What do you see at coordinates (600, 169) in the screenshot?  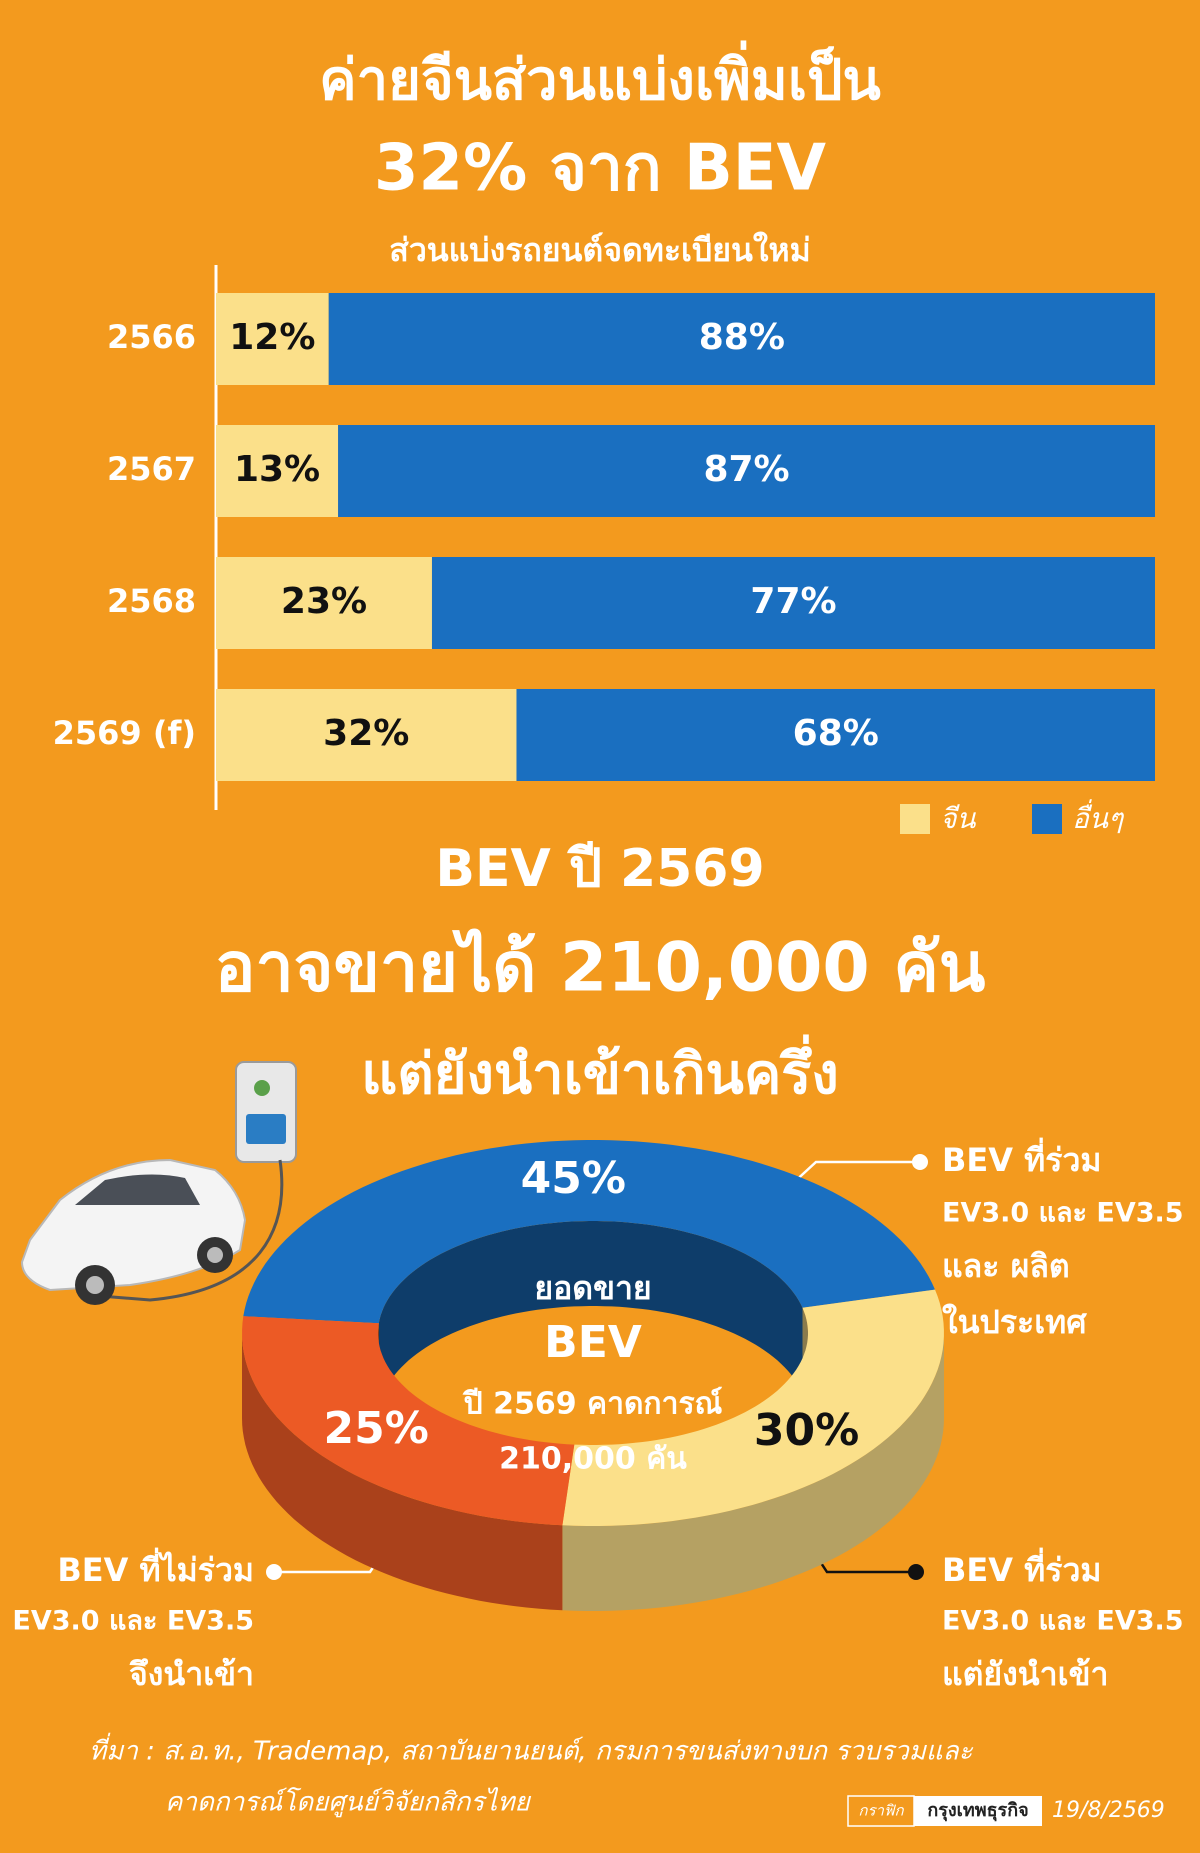 I see `headline: 32% จาก BEV` at bounding box center [600, 169].